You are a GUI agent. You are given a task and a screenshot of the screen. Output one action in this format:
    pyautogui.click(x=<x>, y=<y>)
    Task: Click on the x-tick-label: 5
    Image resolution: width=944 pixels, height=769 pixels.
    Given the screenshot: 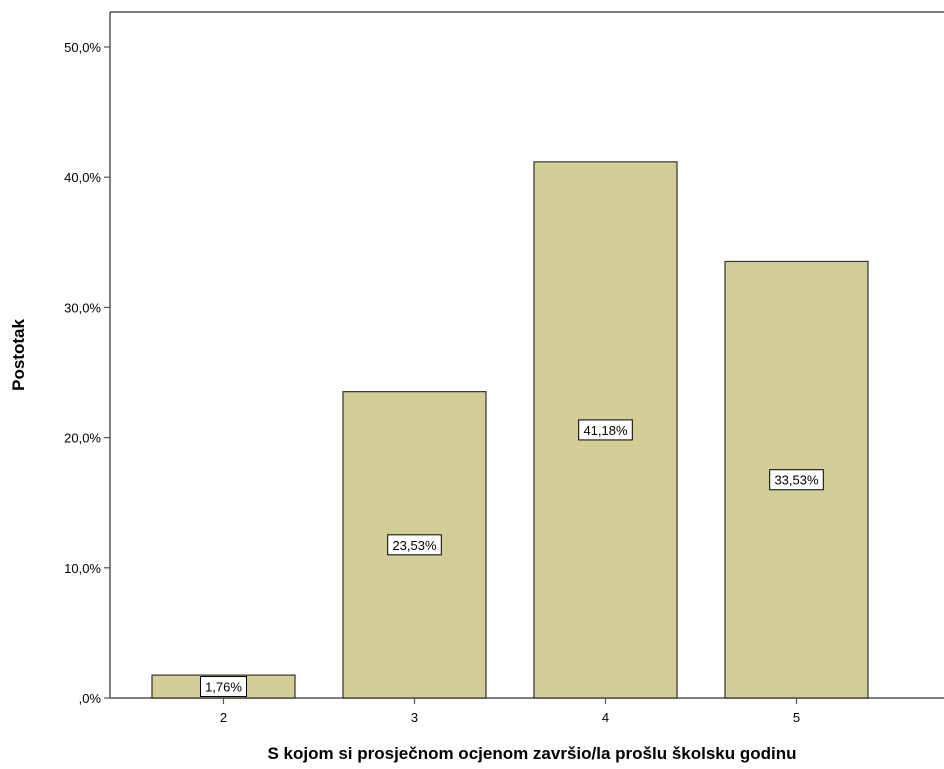 What is the action you would take?
    pyautogui.click(x=796, y=717)
    